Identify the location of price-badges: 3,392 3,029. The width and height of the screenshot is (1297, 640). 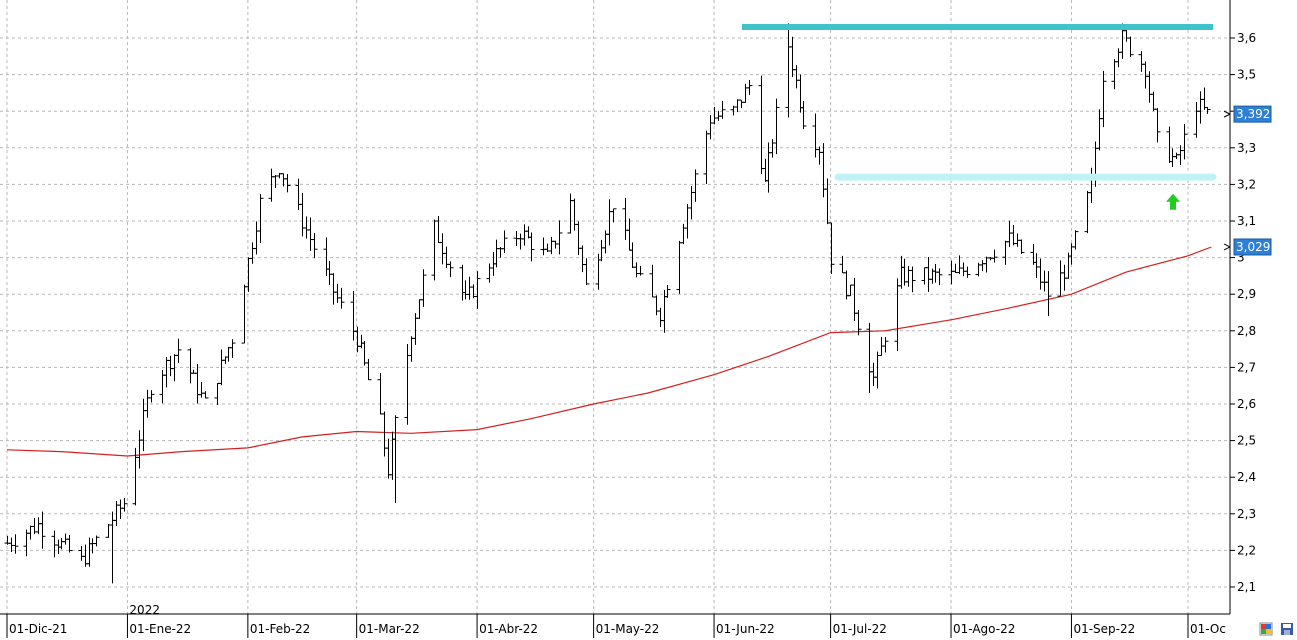
(1247, 180).